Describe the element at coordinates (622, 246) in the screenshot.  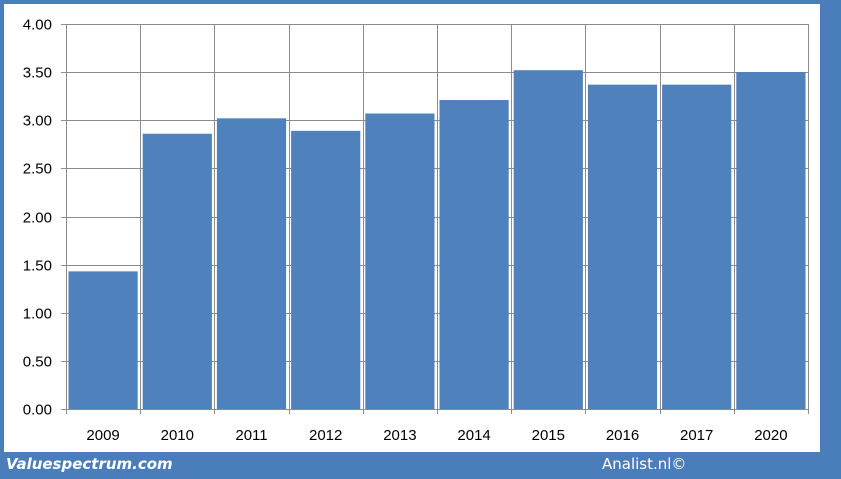
I see `bar-2016` at that location.